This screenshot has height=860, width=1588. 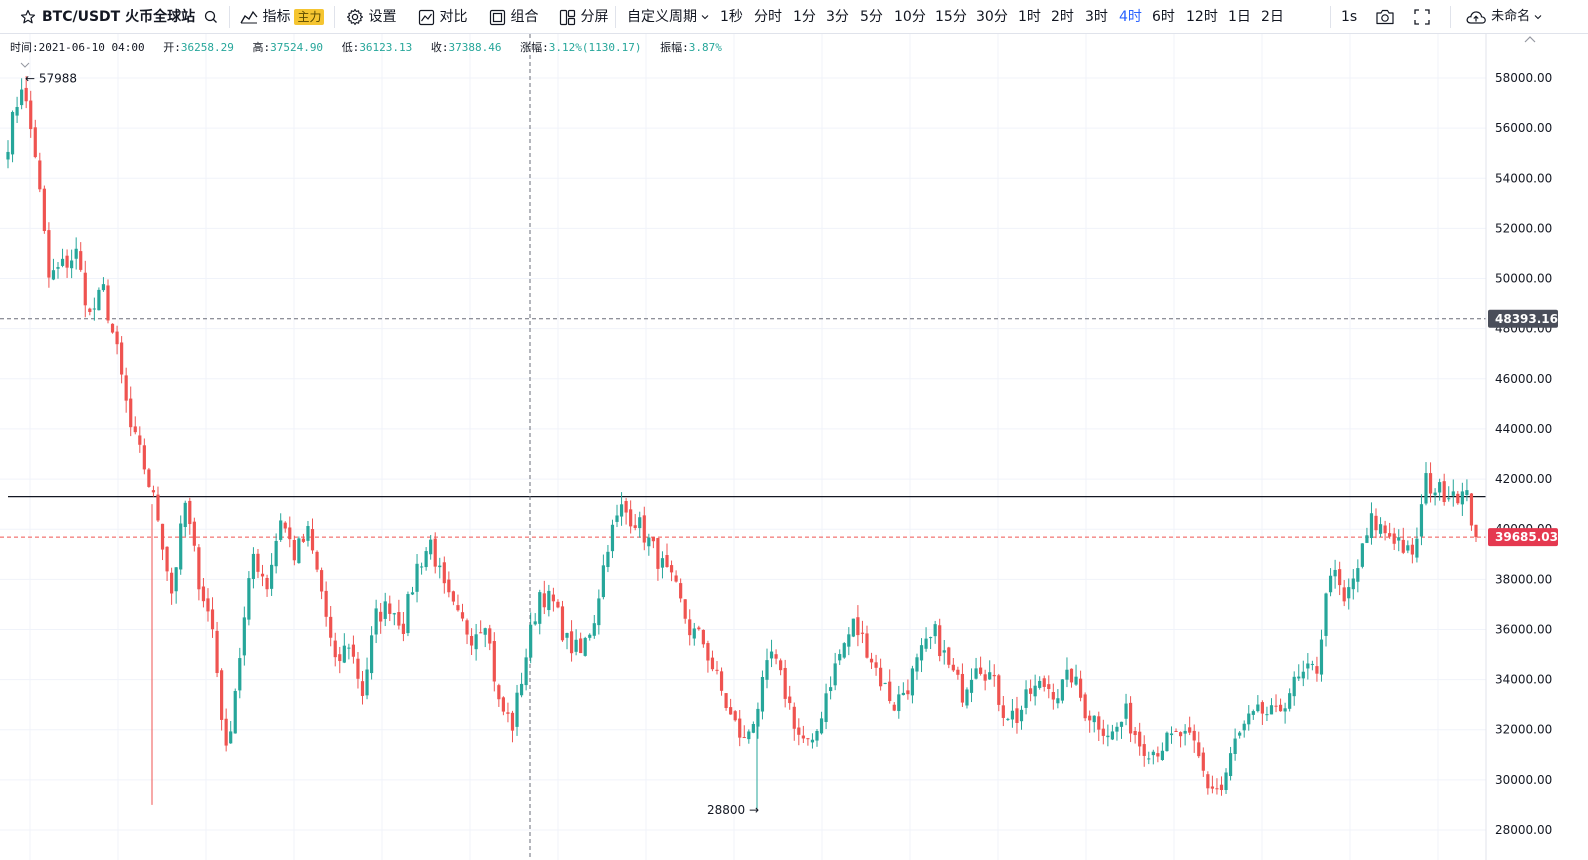 I want to click on interval-button-2日: 2日, so click(x=1272, y=17).